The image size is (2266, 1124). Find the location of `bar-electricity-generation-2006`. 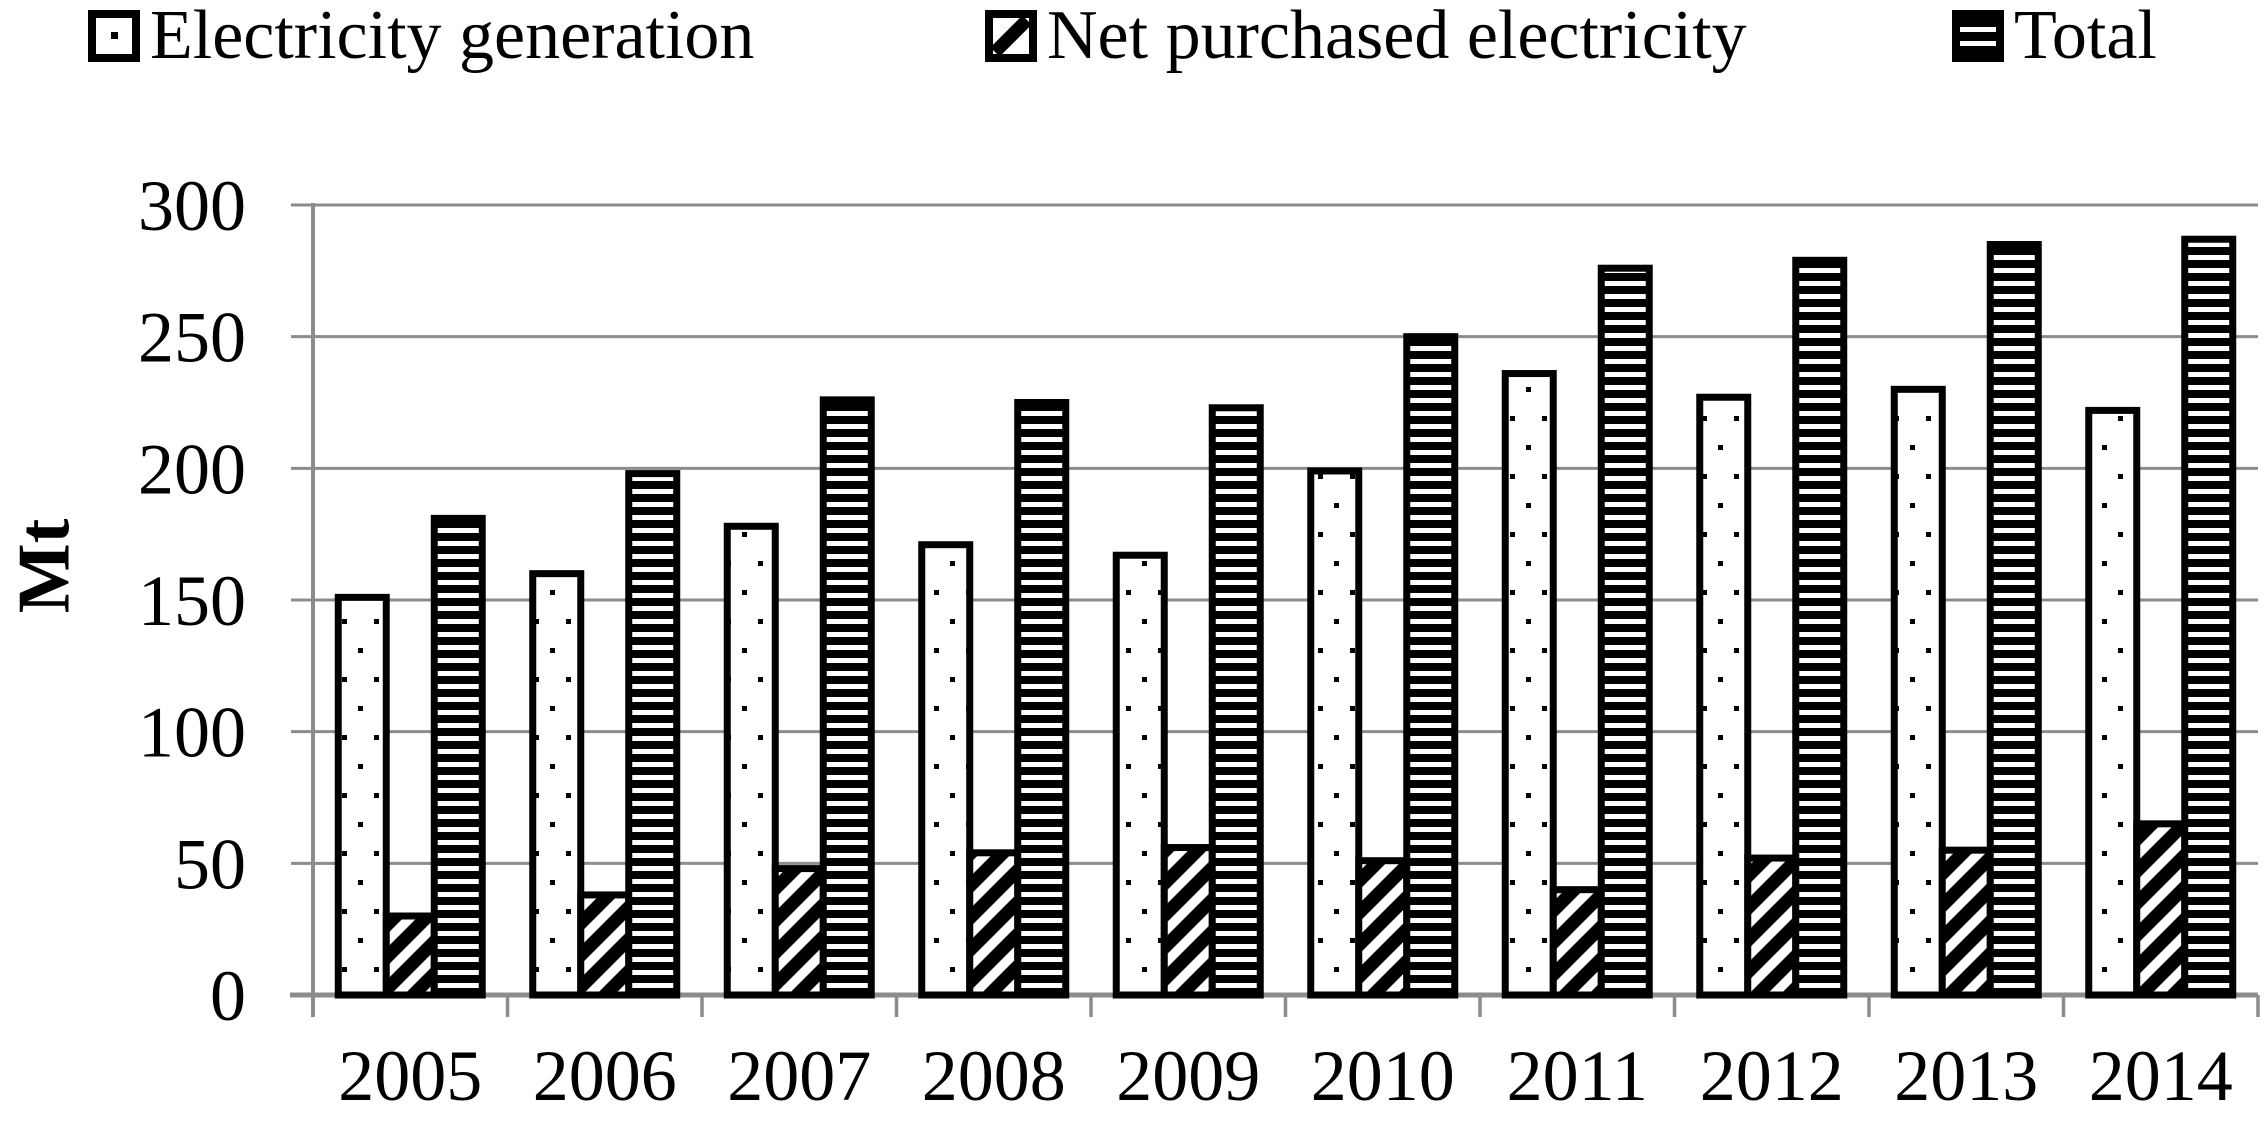

bar-electricity-generation-2006 is located at coordinates (557, 784).